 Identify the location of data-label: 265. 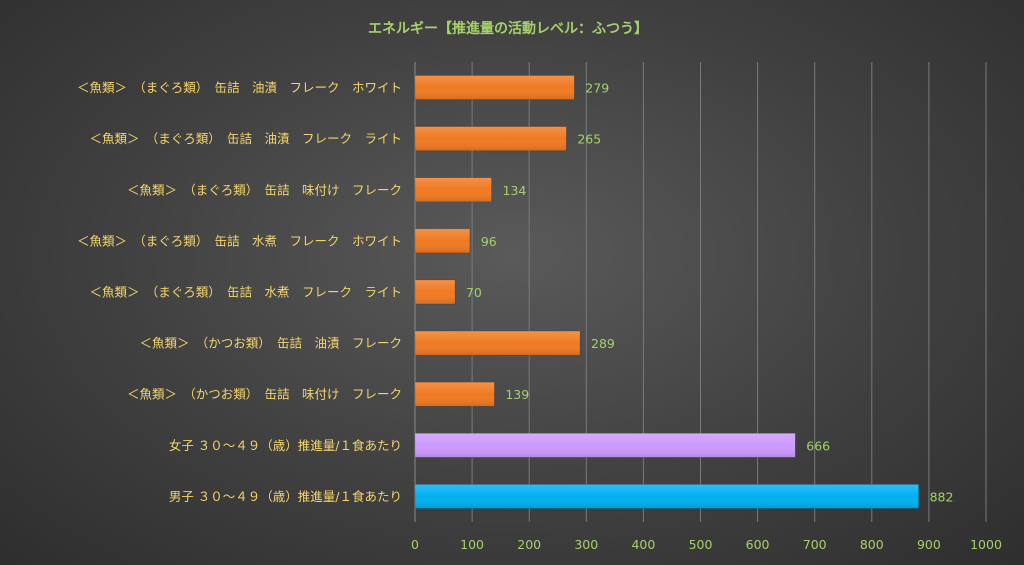
(589, 139).